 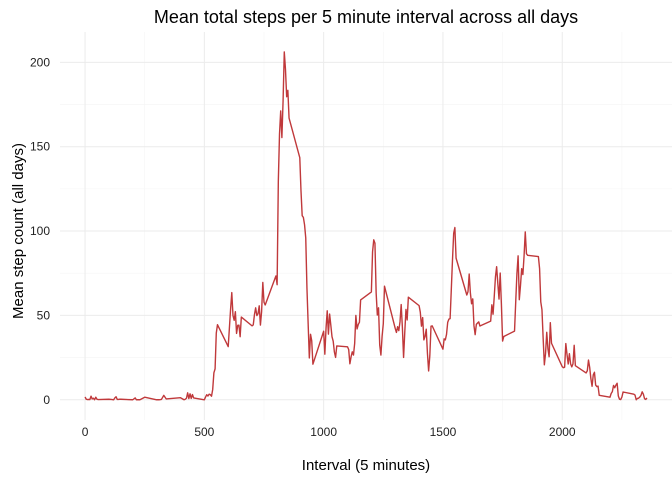 I want to click on x-tick-labels: 0 500 1000 1500 2000, so click(x=329, y=432).